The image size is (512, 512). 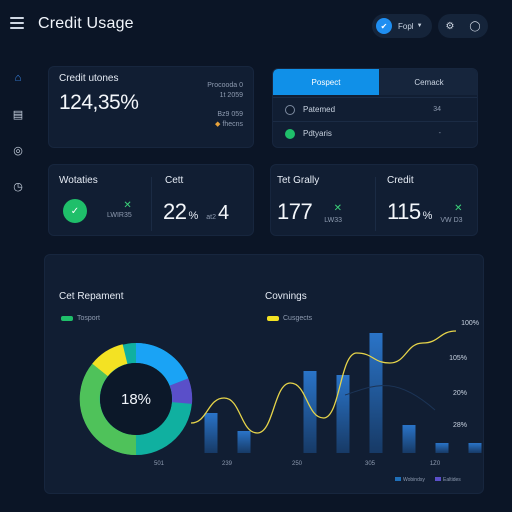 I want to click on kpi-value: 115, so click(x=404, y=211).